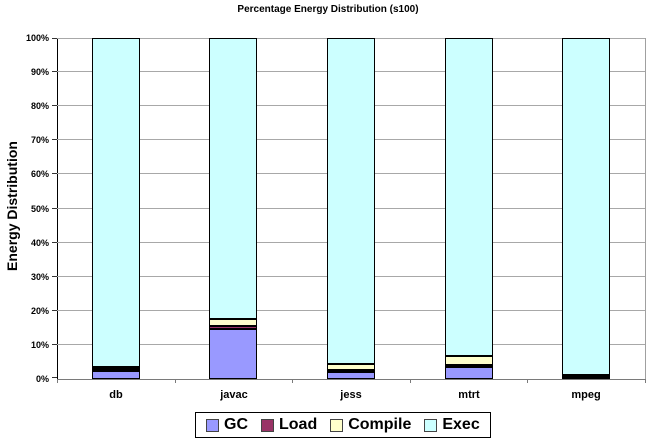 The height and width of the screenshot is (445, 656). Describe the element at coordinates (267, 425) in the screenshot. I see `legend-swatch-load` at that location.